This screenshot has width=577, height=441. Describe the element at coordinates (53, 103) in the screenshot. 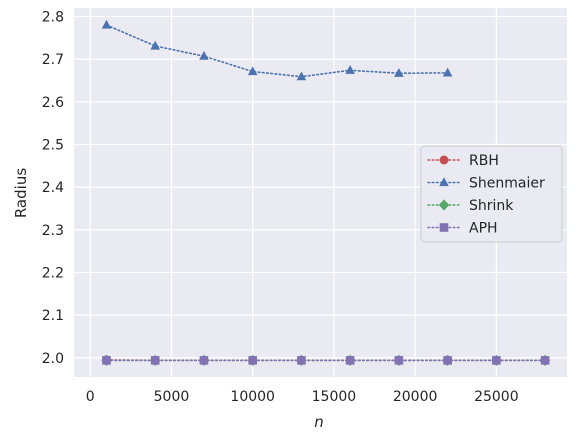

I see `y-tick-label: 2.6` at that location.